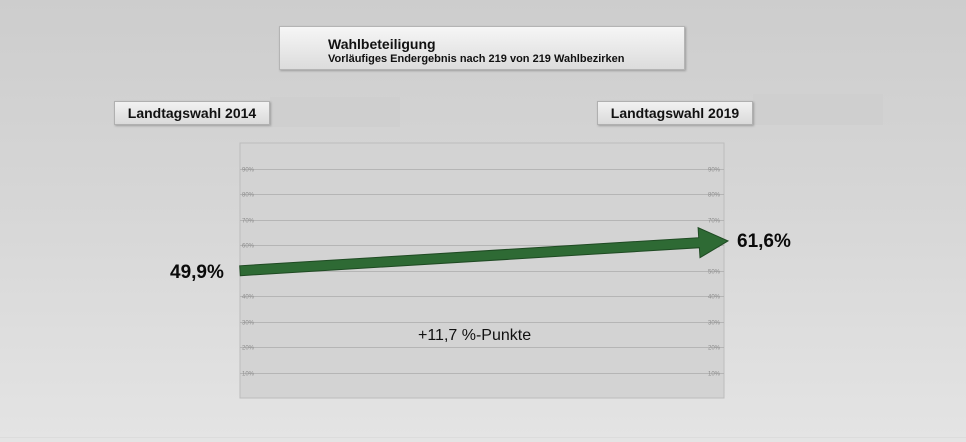  I want to click on difference-label: +11,7 %-Punkte, so click(475, 335).